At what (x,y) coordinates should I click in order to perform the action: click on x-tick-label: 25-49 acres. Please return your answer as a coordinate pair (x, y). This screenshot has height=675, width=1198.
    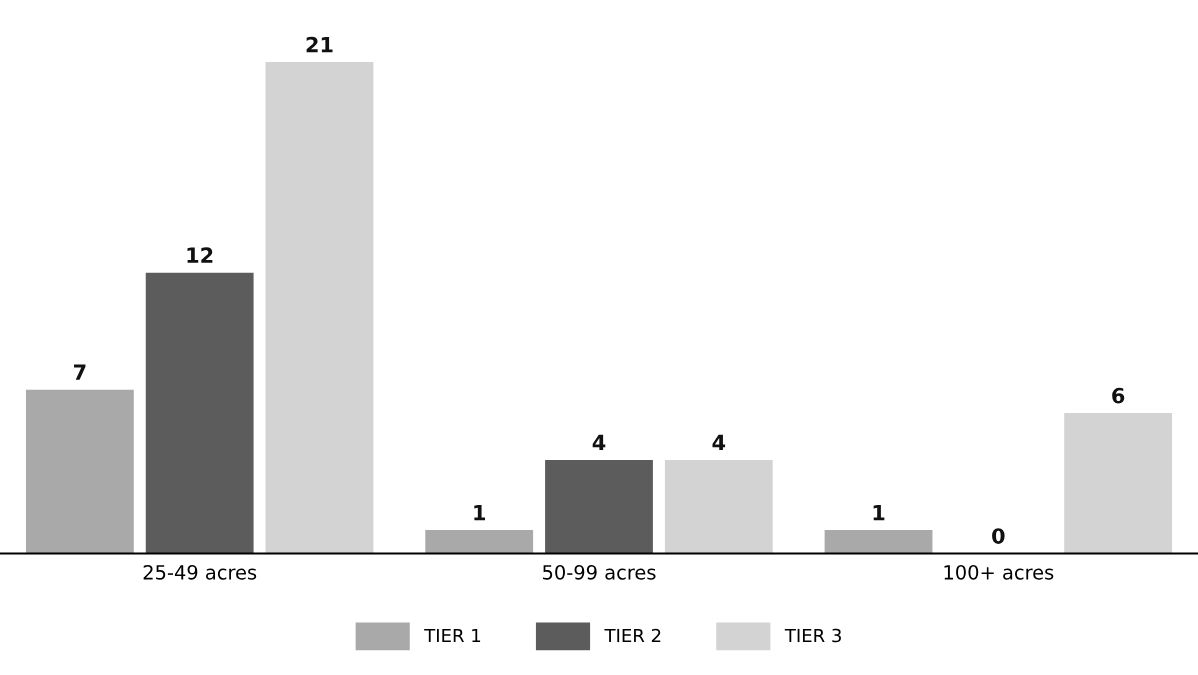
    Looking at the image, I should click on (200, 572).